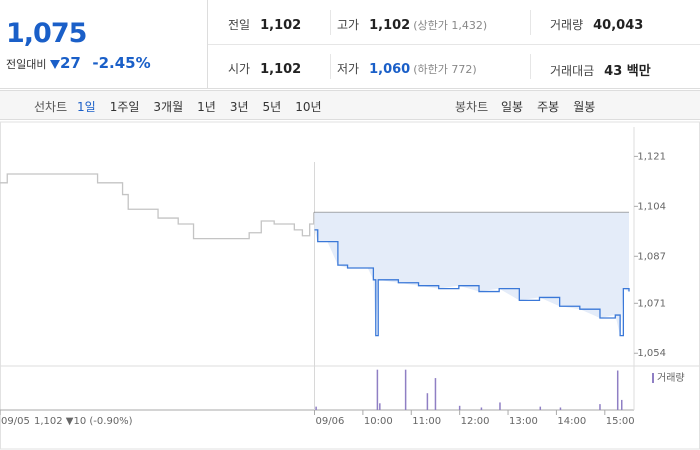  What do you see at coordinates (426, 421) in the screenshot?
I see `x-tick-label: 11:00` at bounding box center [426, 421].